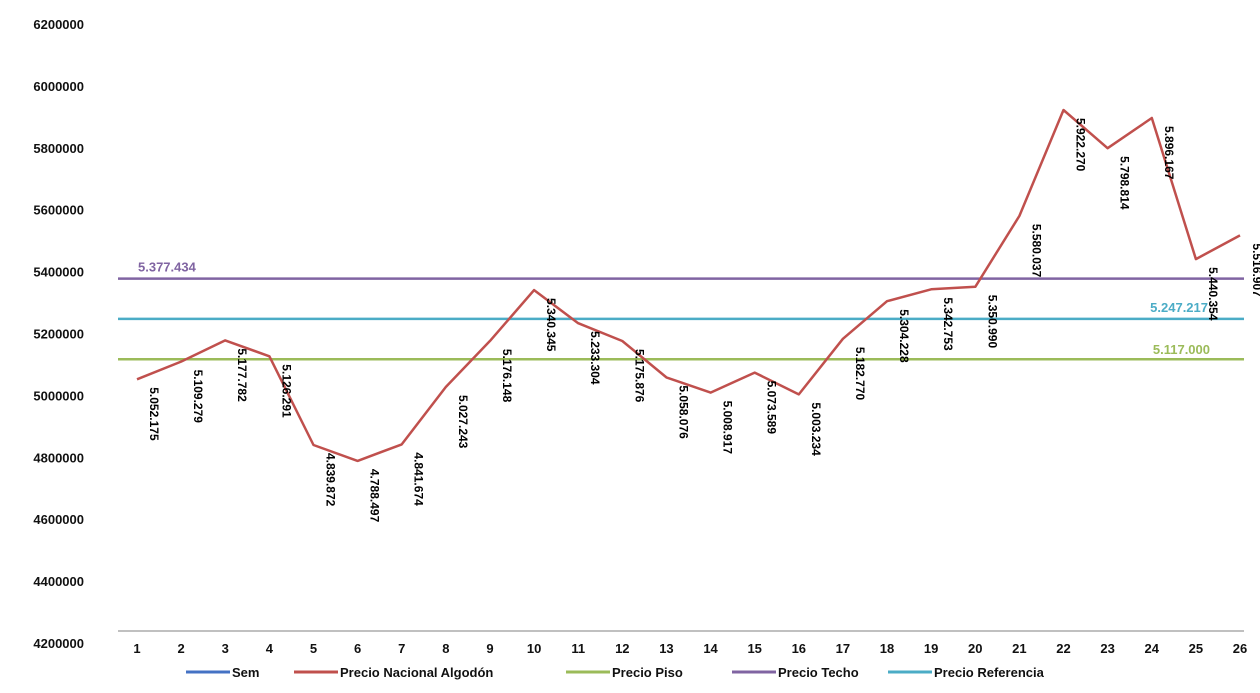 The width and height of the screenshot is (1260, 693). What do you see at coordinates (578, 648) in the screenshot?
I see `x-tick-label: 11` at bounding box center [578, 648].